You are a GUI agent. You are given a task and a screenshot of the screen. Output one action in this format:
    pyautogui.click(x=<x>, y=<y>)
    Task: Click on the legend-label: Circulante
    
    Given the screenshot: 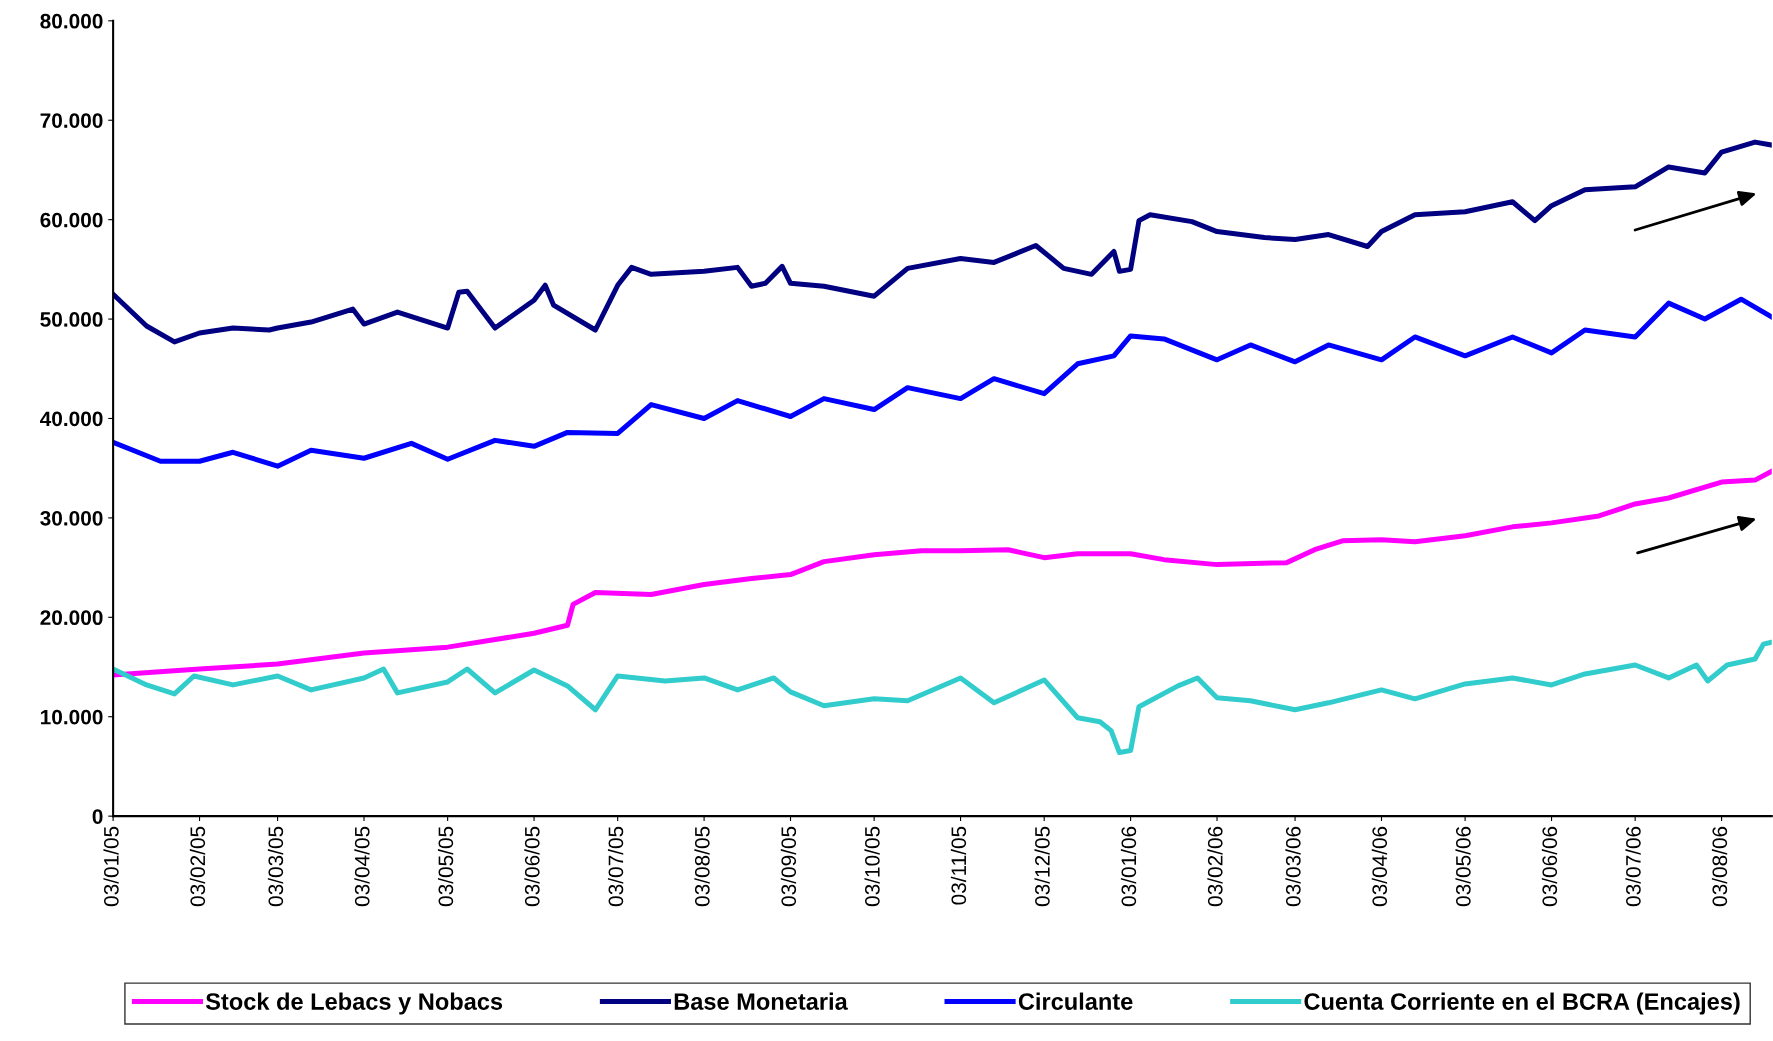 What is the action you would take?
    pyautogui.click(x=1075, y=1001)
    